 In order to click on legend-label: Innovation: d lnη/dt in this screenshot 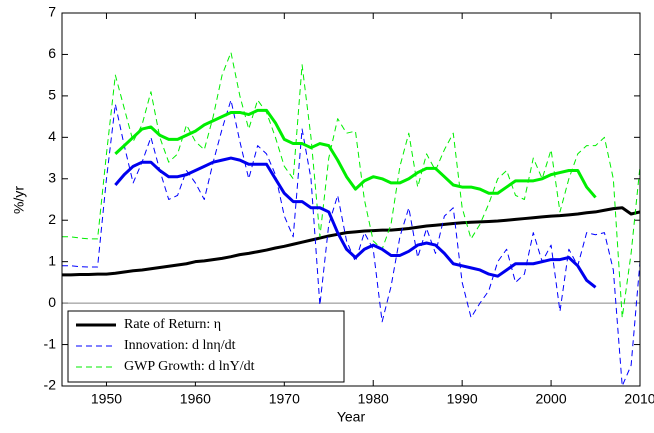, I will do `click(180, 345)`.